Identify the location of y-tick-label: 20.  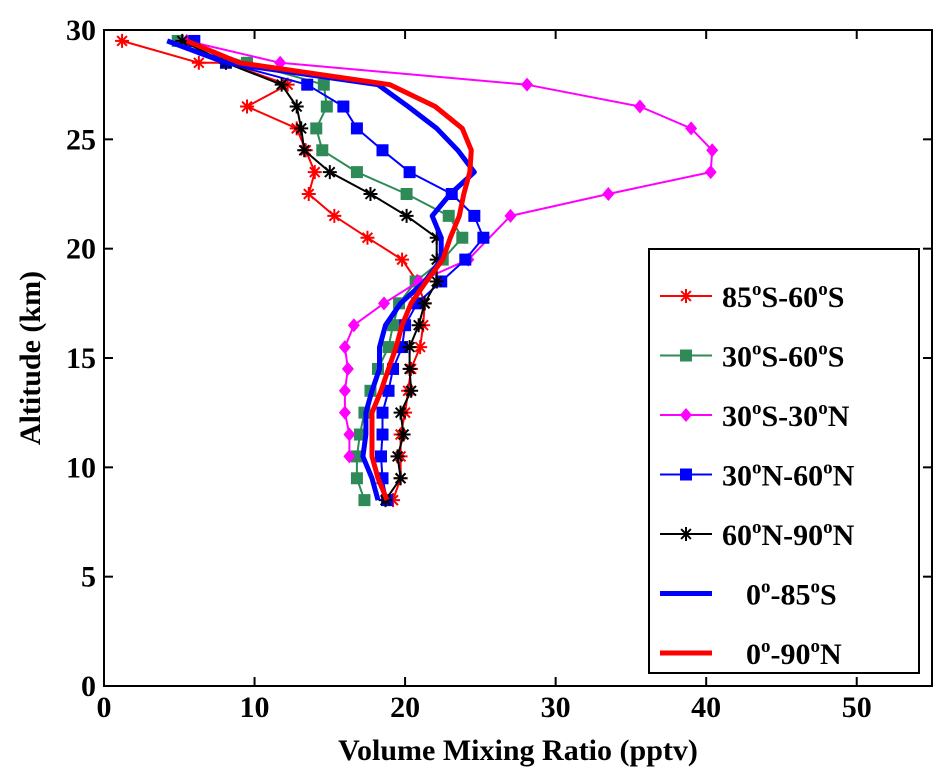
(81, 249).